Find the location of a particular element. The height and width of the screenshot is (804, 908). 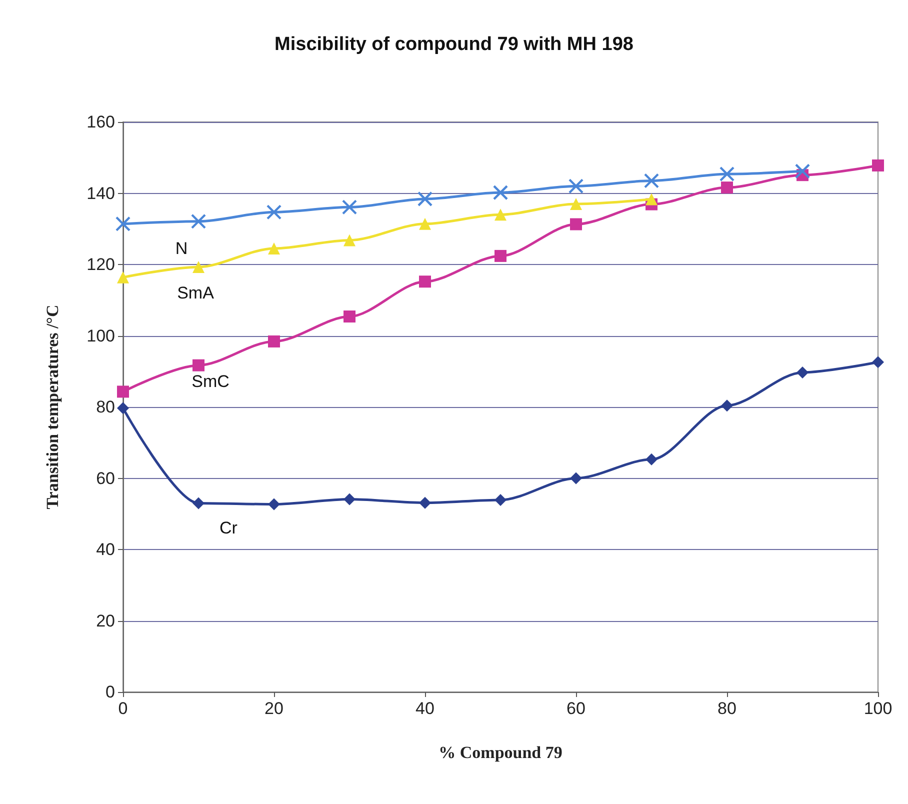

x-tick-label: 20 is located at coordinates (274, 708).